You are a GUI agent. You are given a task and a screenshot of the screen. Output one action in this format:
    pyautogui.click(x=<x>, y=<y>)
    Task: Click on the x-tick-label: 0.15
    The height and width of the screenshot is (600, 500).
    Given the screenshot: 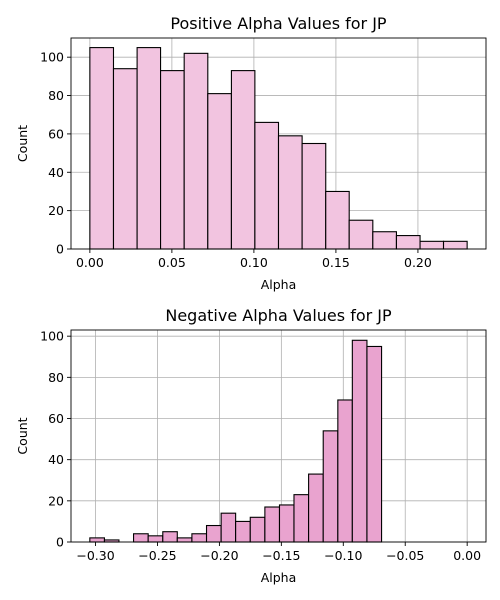 What is the action you would take?
    pyautogui.click(x=336, y=262)
    